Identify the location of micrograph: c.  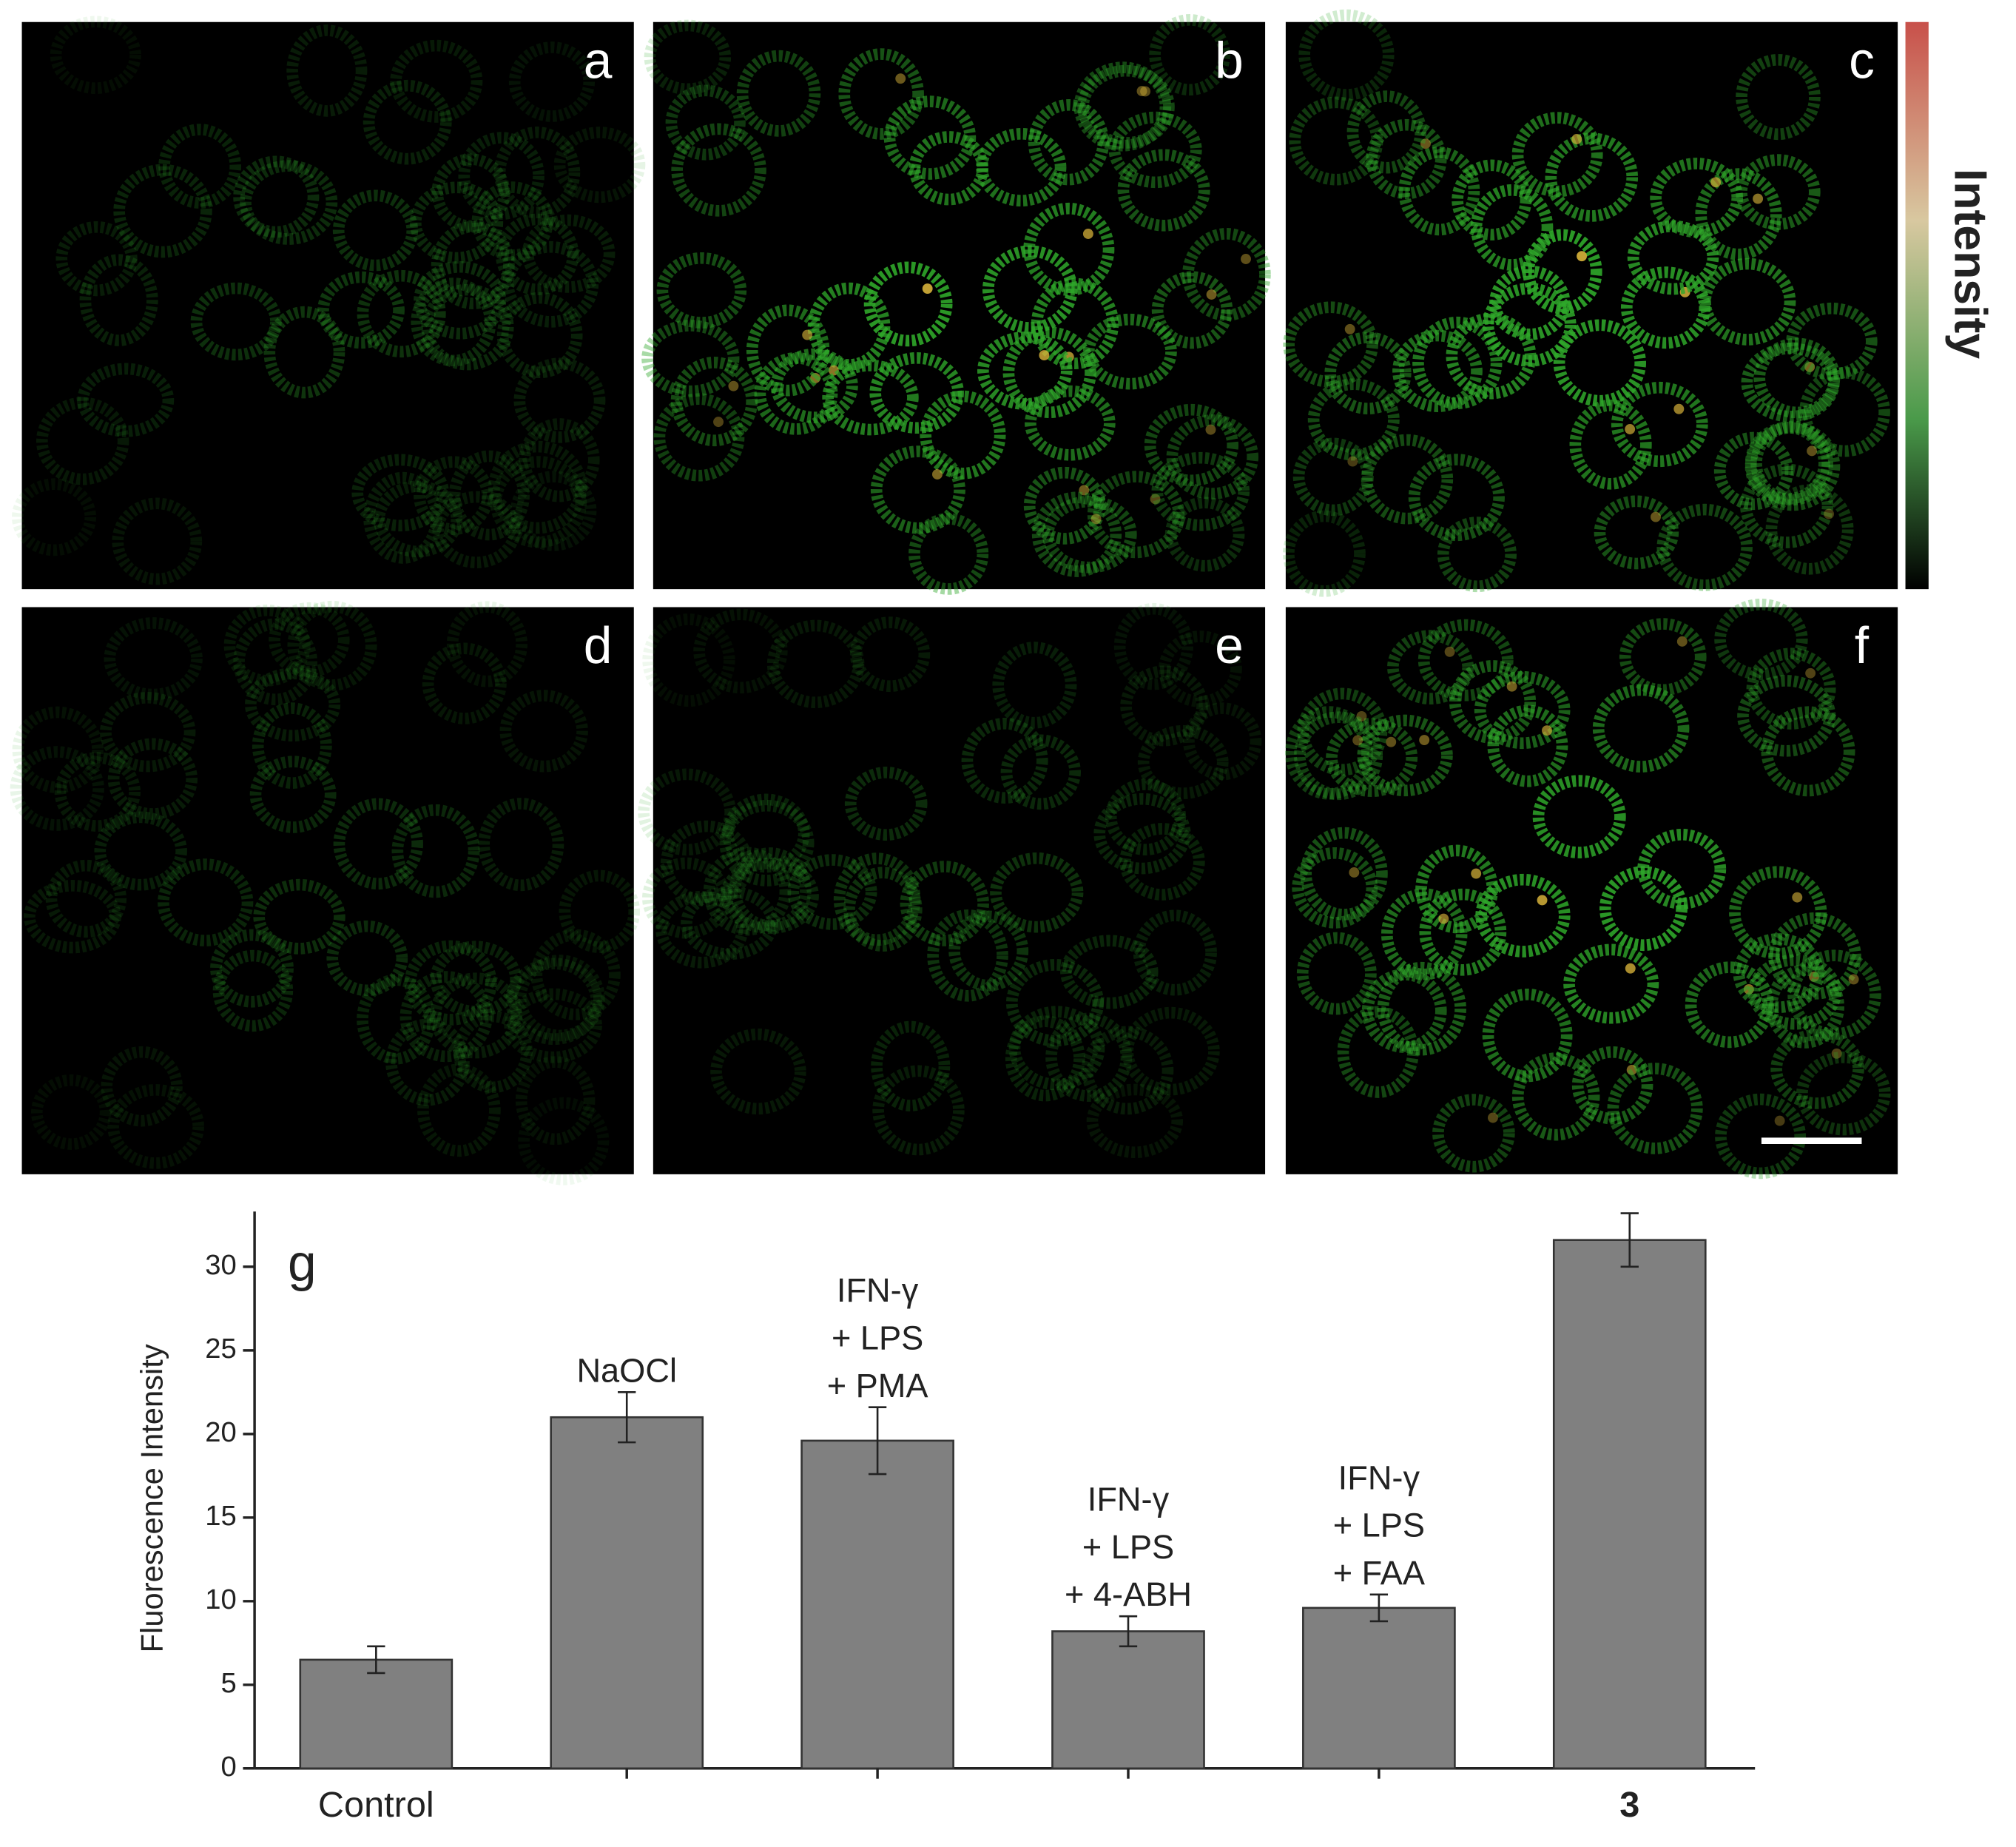
(1590, 303).